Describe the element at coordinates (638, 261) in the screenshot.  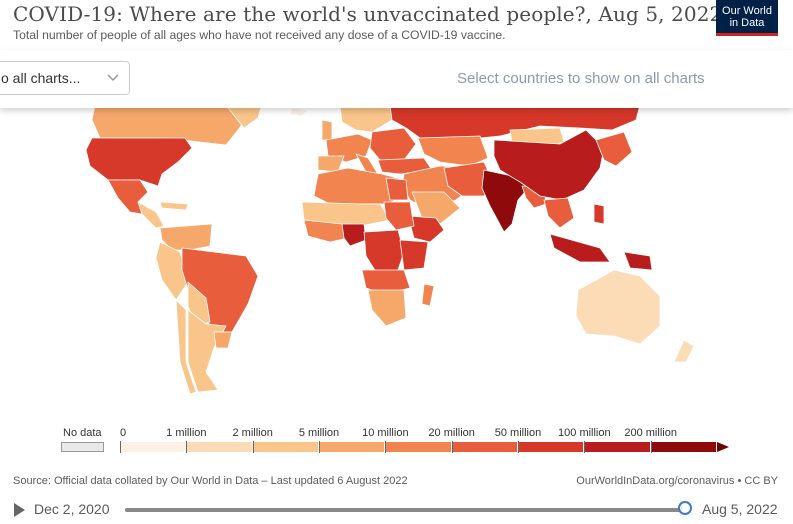
I see `map-region-new-guinea` at that location.